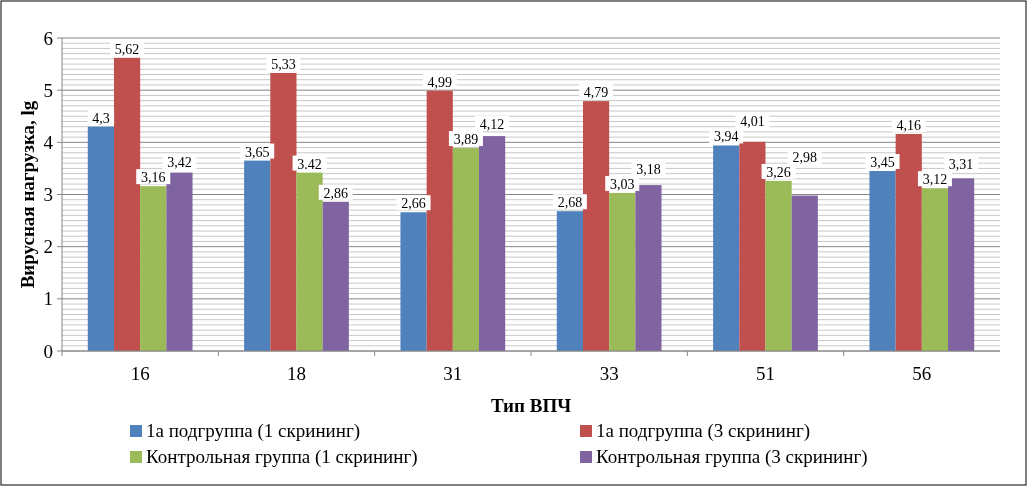 This screenshot has width=1027, height=486. Describe the element at coordinates (282, 457) in the screenshot. I see `legend-label: Контрольная группа (1 скрининг)` at that location.